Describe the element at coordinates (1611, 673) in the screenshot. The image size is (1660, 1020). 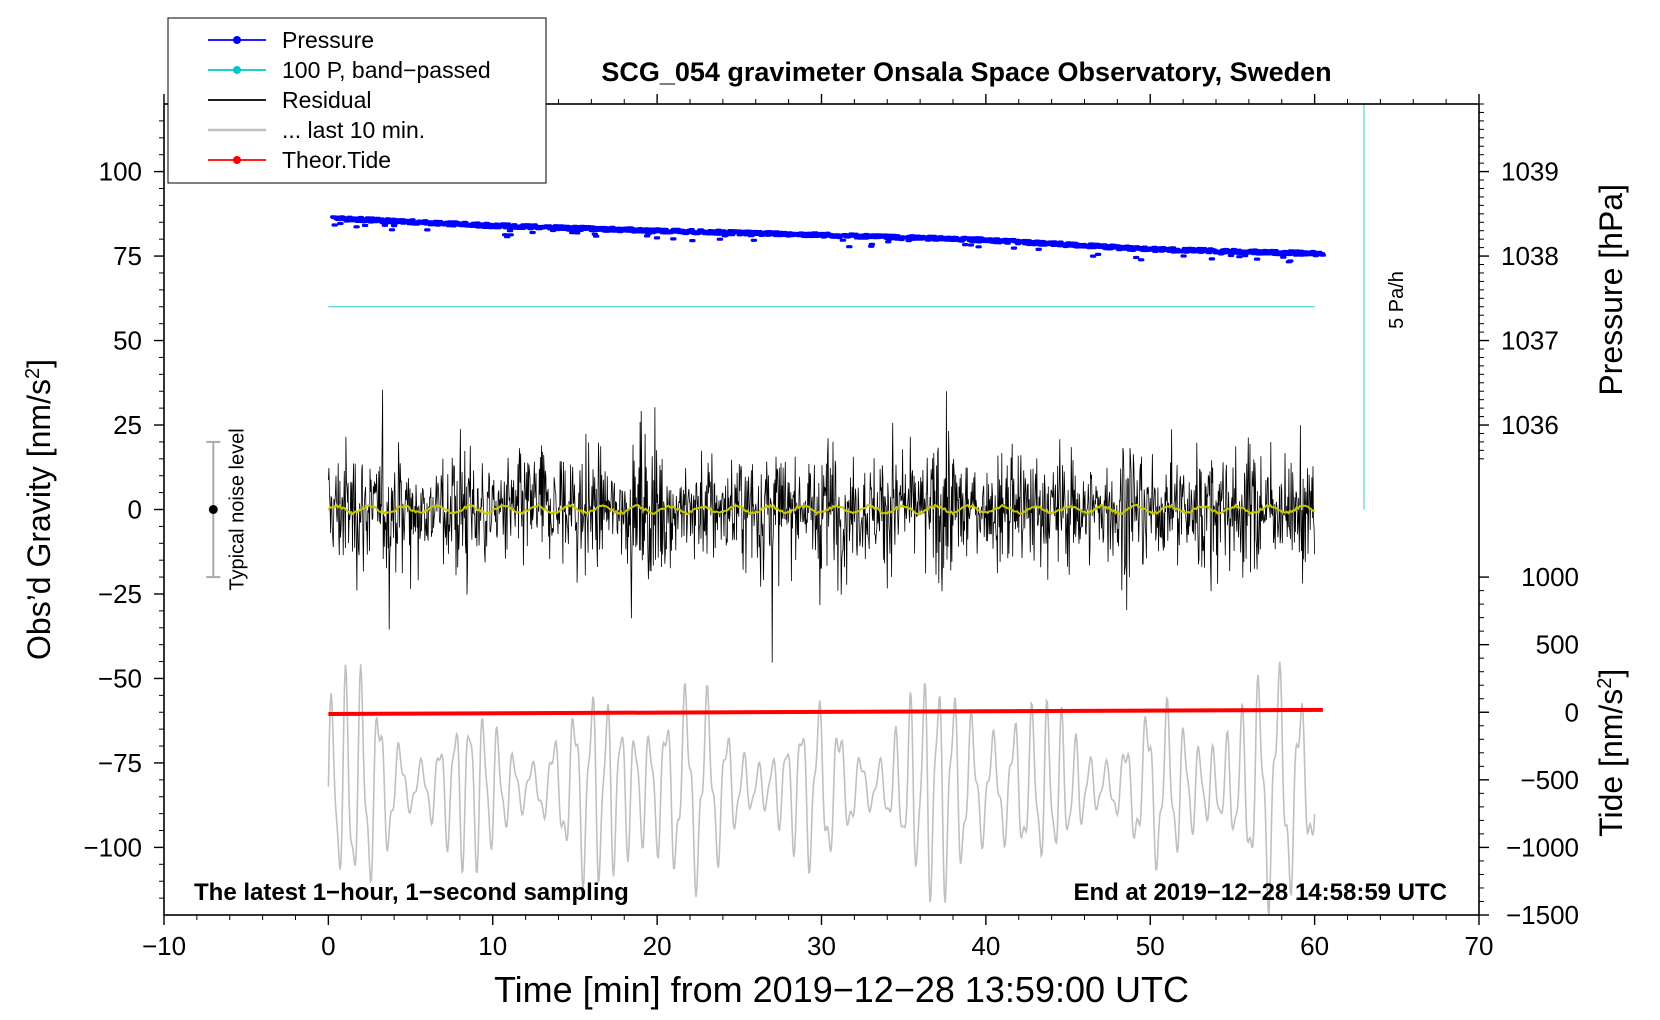
I see `y-axis-label-tide-end: ]` at that location.